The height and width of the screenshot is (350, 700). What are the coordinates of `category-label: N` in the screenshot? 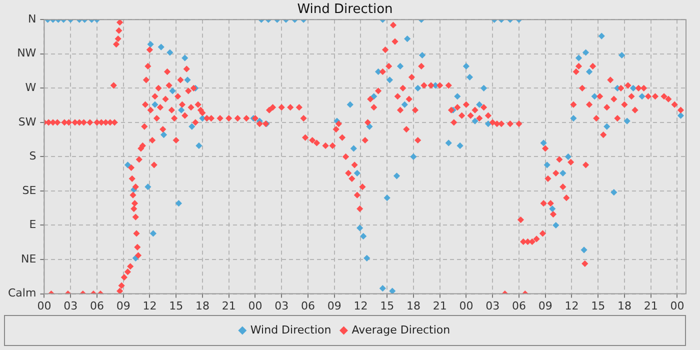 It's located at (32, 19).